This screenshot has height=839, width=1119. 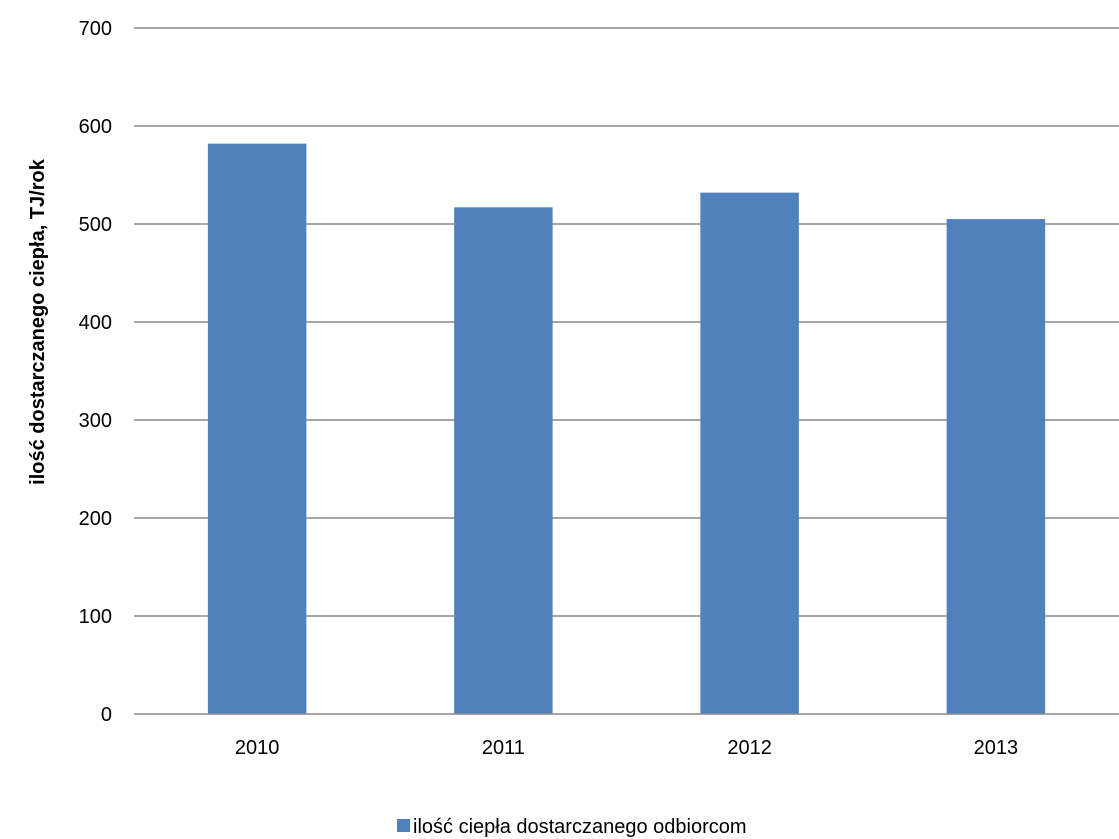 I want to click on y-tick-label: 400, so click(x=95, y=323).